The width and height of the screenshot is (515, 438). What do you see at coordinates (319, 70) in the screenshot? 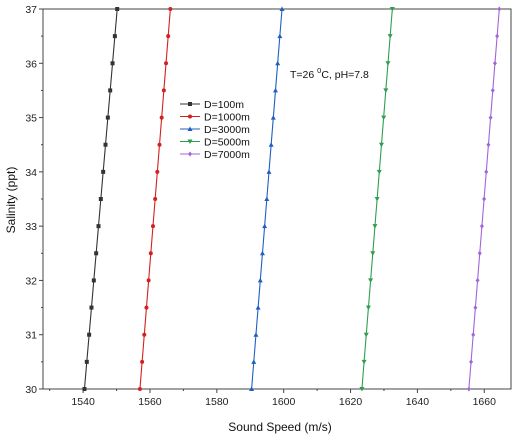
I see `annotation-superscript: 0` at bounding box center [319, 70].